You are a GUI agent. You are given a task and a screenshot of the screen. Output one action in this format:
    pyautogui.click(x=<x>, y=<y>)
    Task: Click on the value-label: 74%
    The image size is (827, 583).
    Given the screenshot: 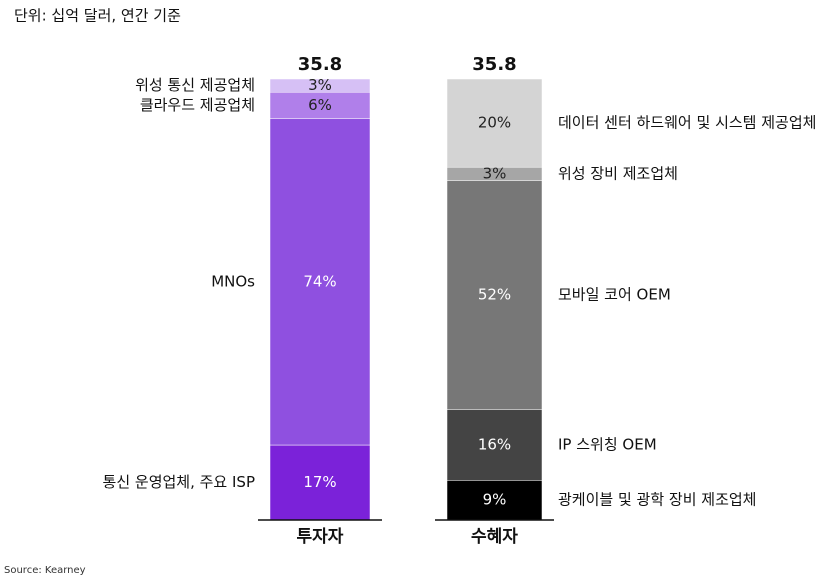 What is the action you would take?
    pyautogui.click(x=319, y=281)
    